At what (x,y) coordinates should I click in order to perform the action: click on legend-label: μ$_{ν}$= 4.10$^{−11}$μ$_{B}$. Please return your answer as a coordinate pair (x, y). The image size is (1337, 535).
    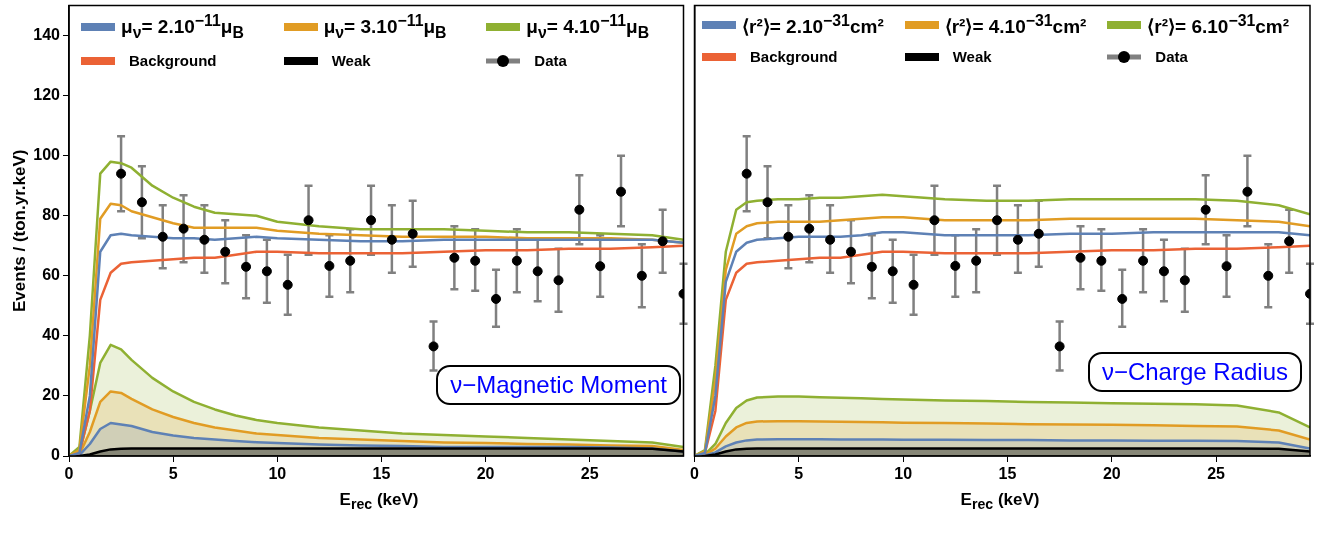
    Looking at the image, I should click on (588, 27).